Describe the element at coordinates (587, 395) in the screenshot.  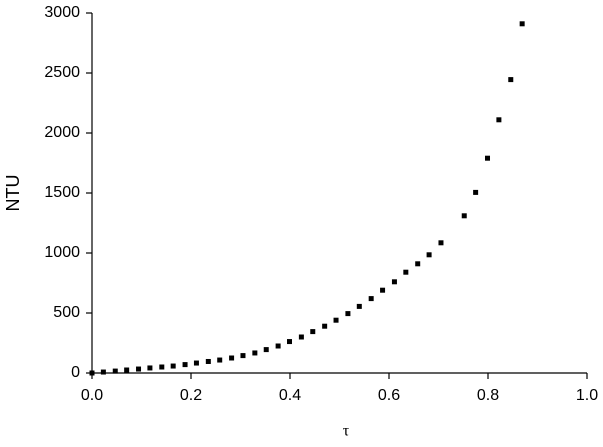
I see `x-tick-label: 1.0` at that location.